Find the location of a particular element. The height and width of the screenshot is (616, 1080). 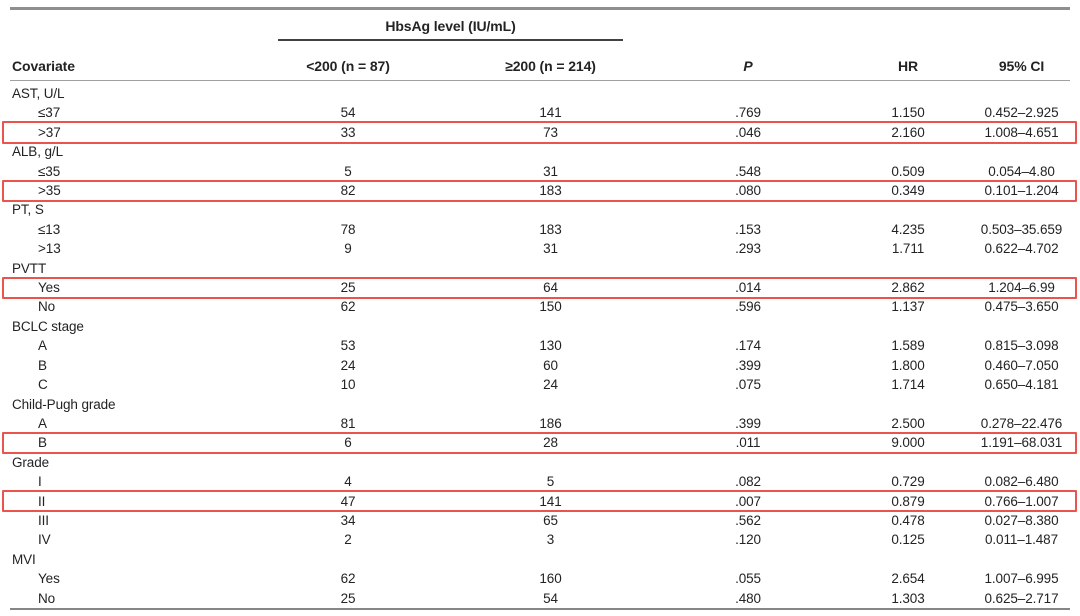

value-cell: 81 is located at coordinates (348, 423).